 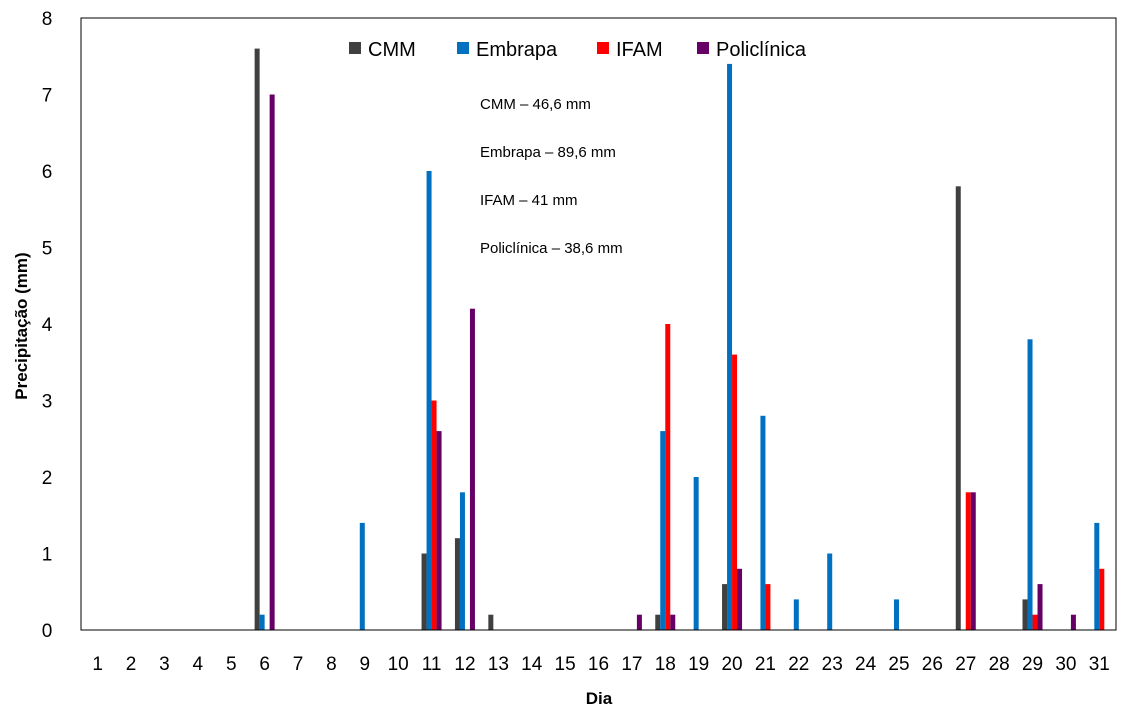 I want to click on x-tick-label: 2, so click(x=131, y=664).